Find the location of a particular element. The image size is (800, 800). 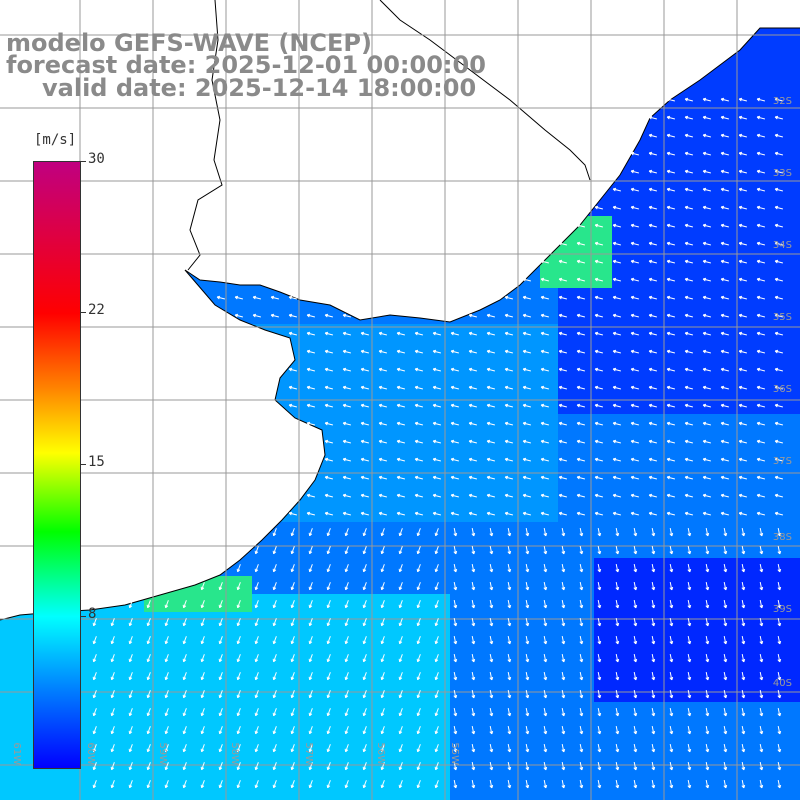

brazil-border is located at coordinates (485, 90).